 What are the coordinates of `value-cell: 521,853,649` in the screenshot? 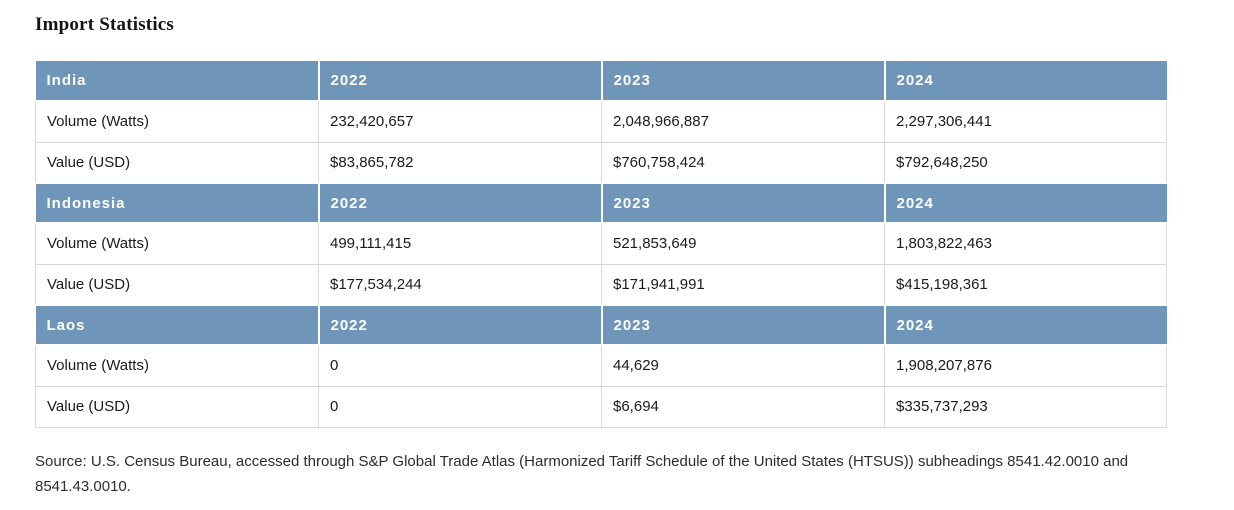 It's located at (743, 243).